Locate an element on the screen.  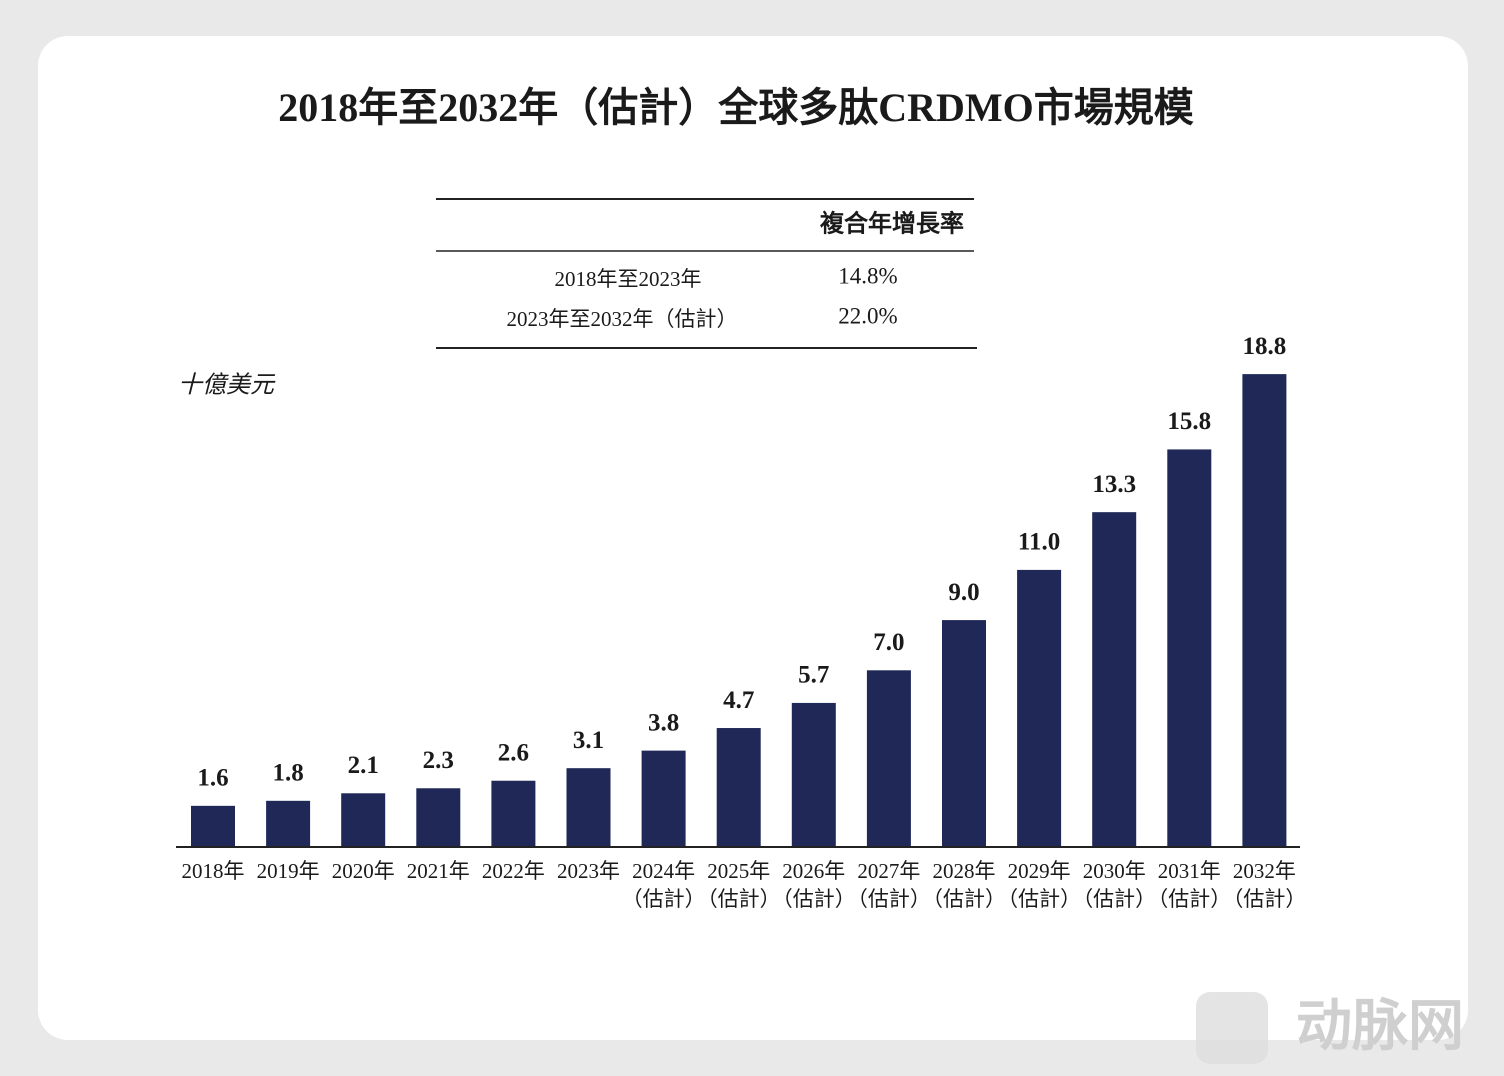
value-label: 9.0 is located at coordinates (963, 592).